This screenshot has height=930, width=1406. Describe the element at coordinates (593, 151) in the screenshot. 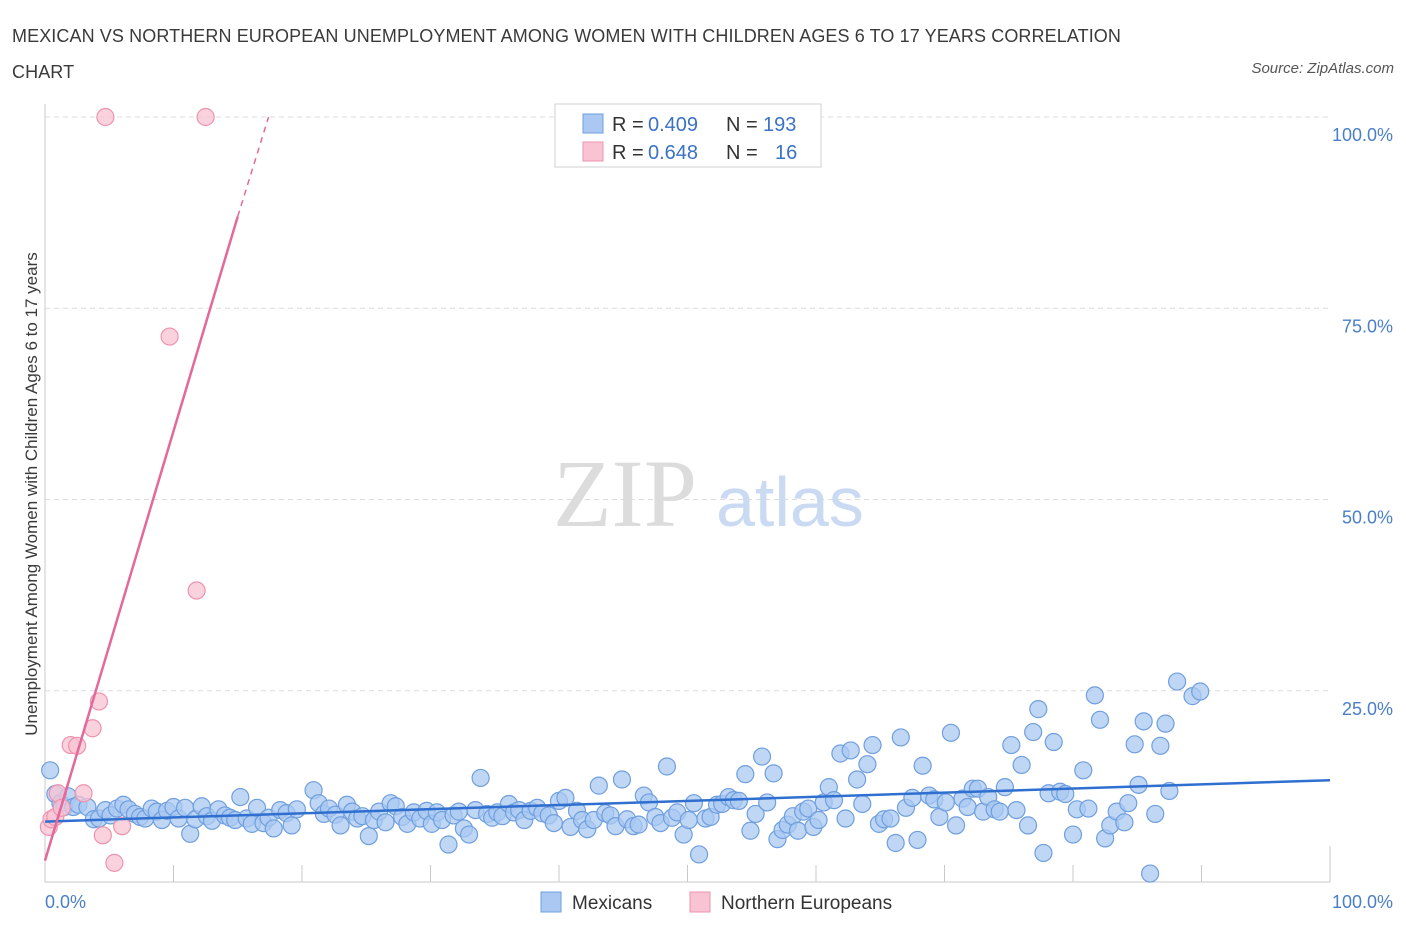

I see `legend-swatch-northern` at that location.